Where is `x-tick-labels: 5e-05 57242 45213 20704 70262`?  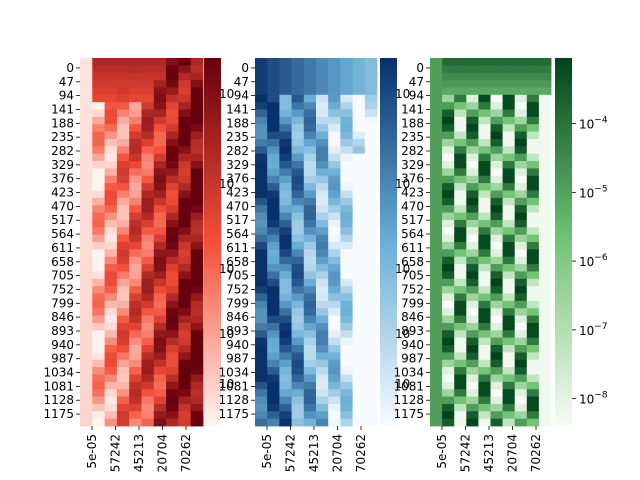 x-tick-labels: 5e-05 57242 45213 20704 70262 is located at coordinates (139, 449).